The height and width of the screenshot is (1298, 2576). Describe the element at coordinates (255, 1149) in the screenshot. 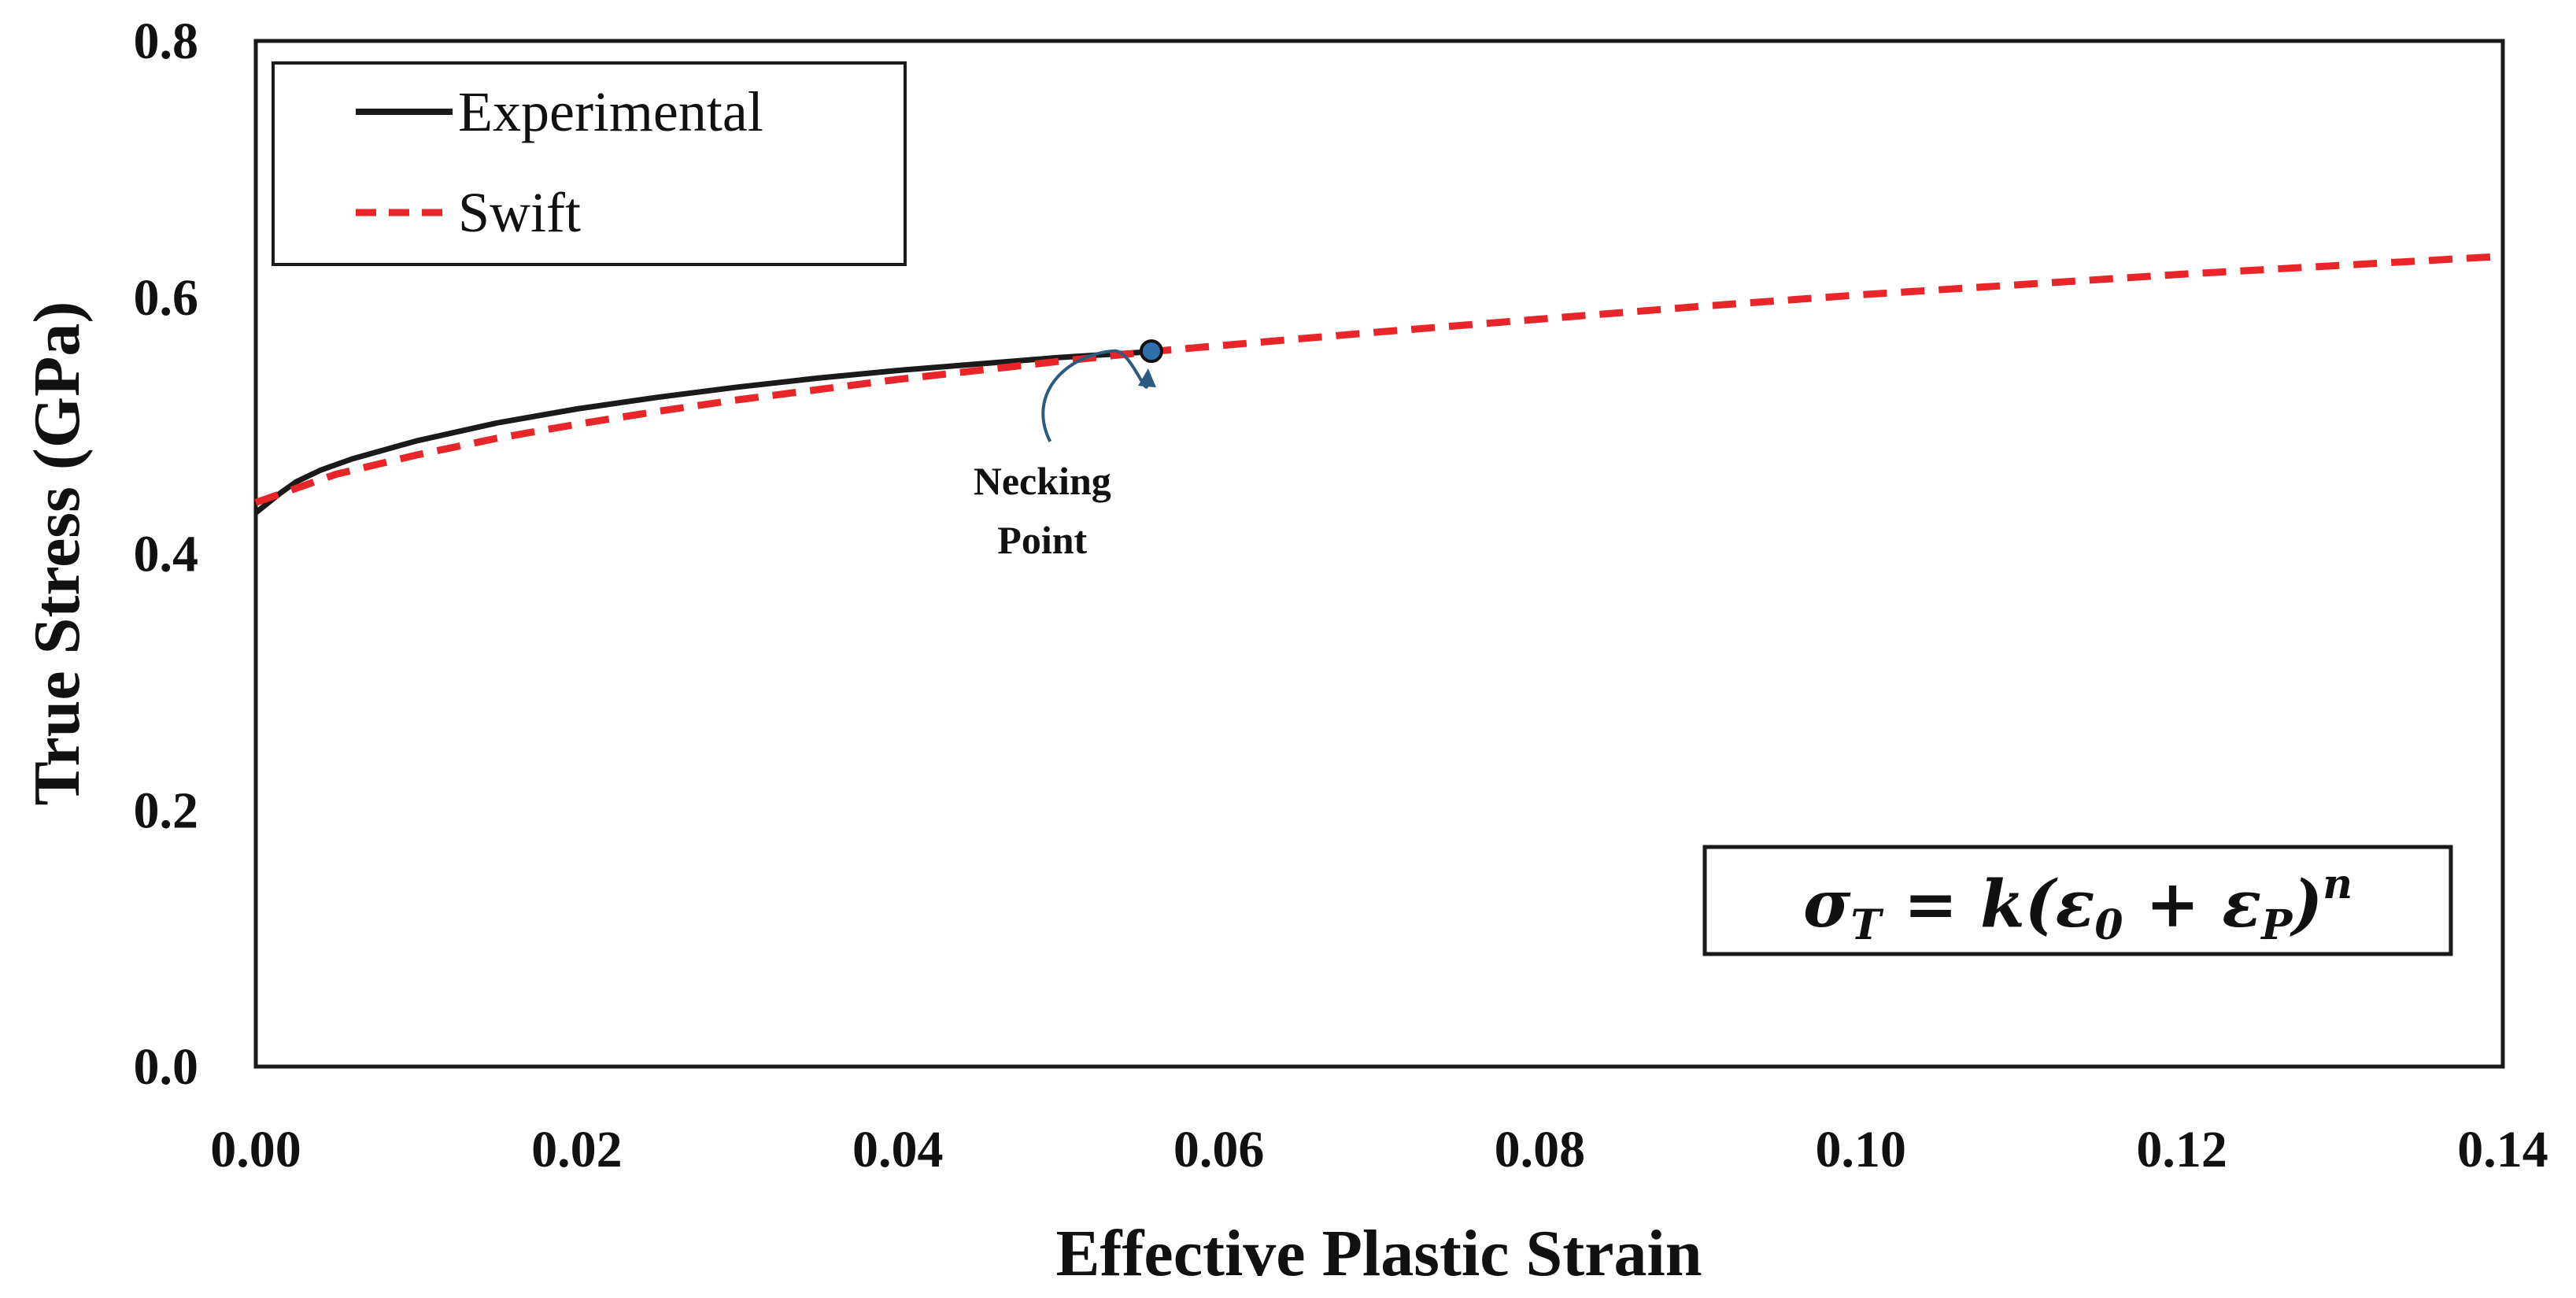

I see `x-tick-label: 0.00` at that location.